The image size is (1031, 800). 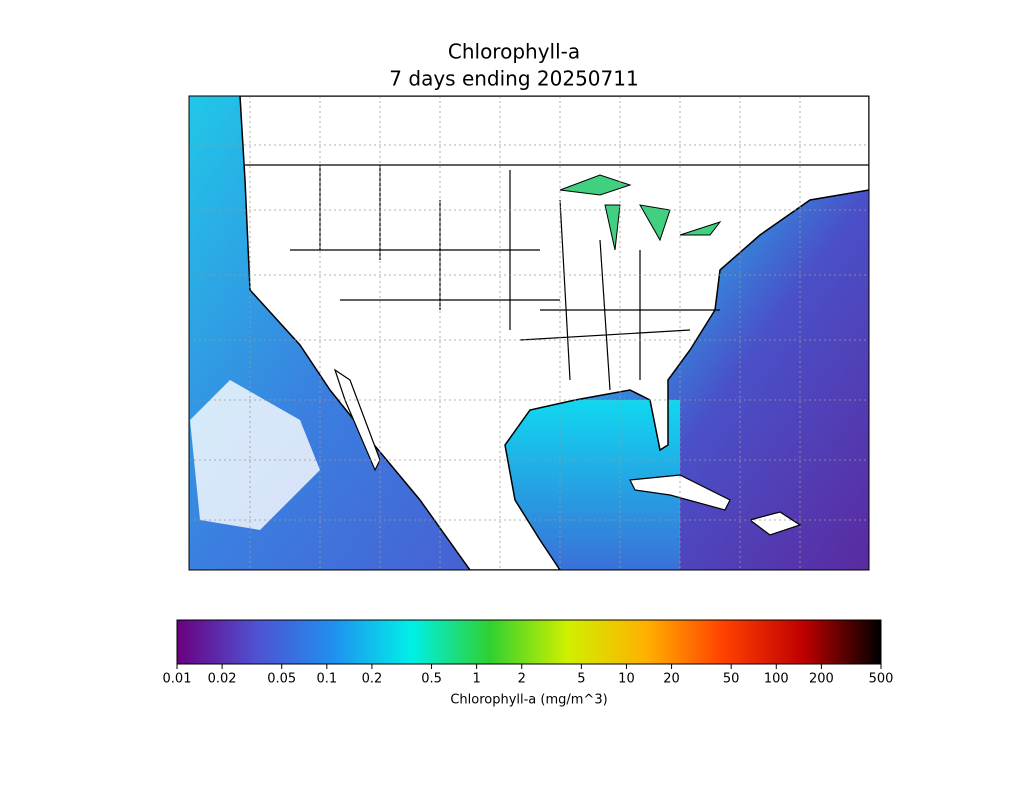 I want to click on colorbar-tick-label: 200, so click(x=821, y=679).